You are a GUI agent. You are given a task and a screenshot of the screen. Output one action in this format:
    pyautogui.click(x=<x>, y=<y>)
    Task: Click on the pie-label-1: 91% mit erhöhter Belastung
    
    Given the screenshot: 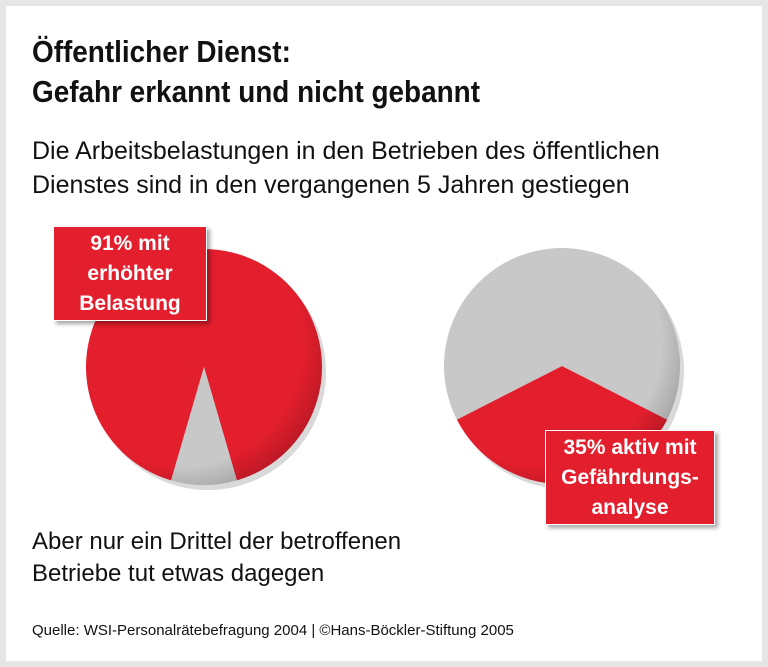 What is the action you would take?
    pyautogui.click(x=130, y=273)
    